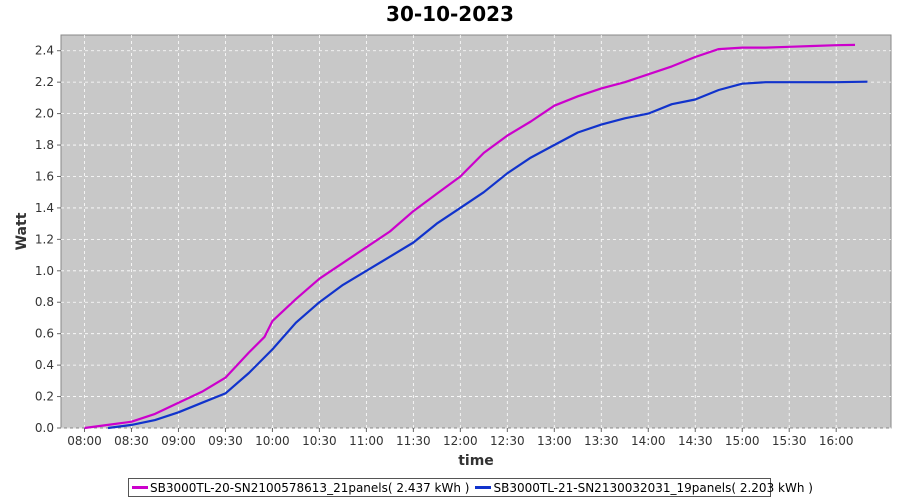 This screenshot has height=500, width=900. What do you see at coordinates (44, 176) in the screenshot?
I see `y-tick-label: 1.6` at bounding box center [44, 176].